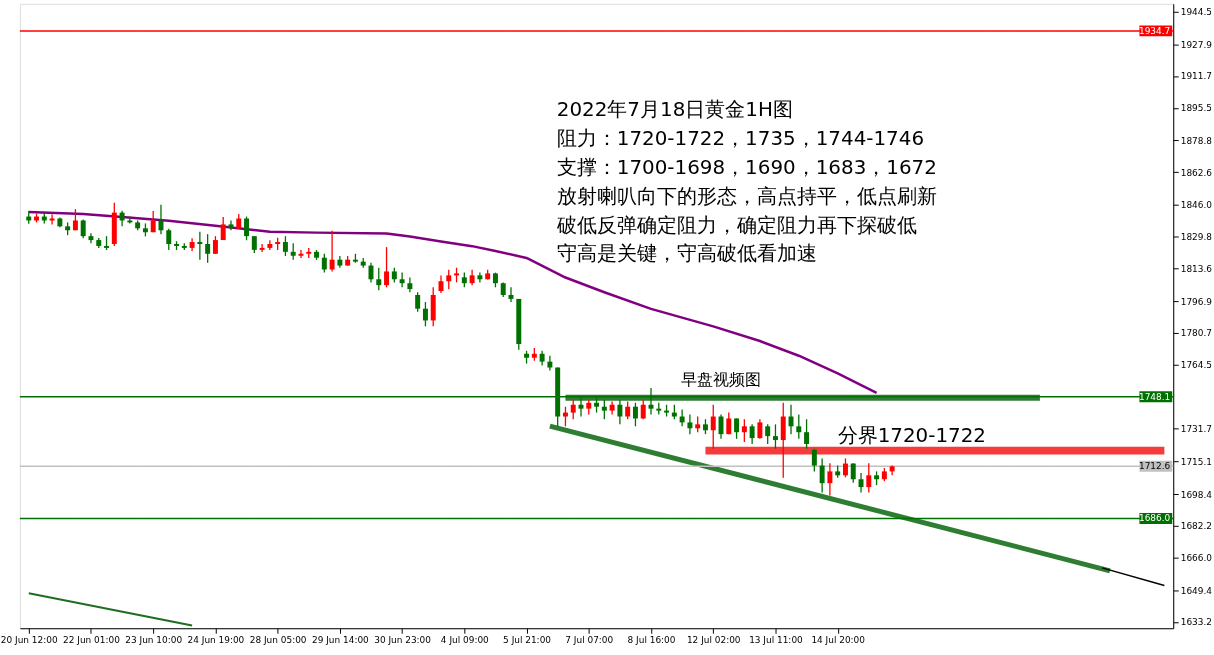 The width and height of the screenshot is (1214, 655). I want to click on y-tick-label: 1944.5, so click(1196, 12).